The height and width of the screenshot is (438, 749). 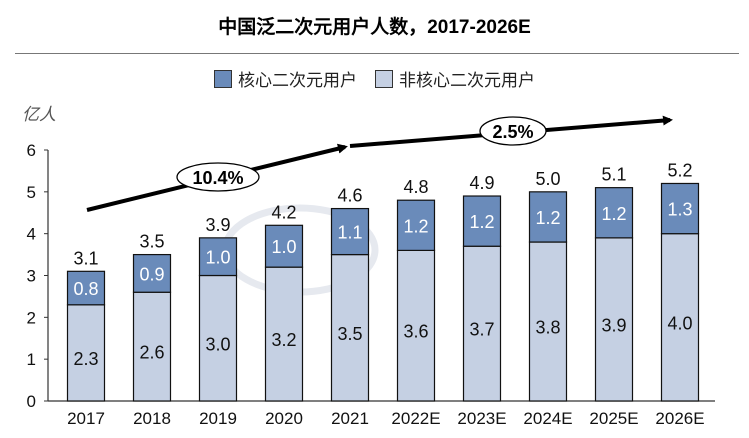 What do you see at coordinates (349, 334) in the screenshot?
I see `label-noncore: 3.5` at bounding box center [349, 334].